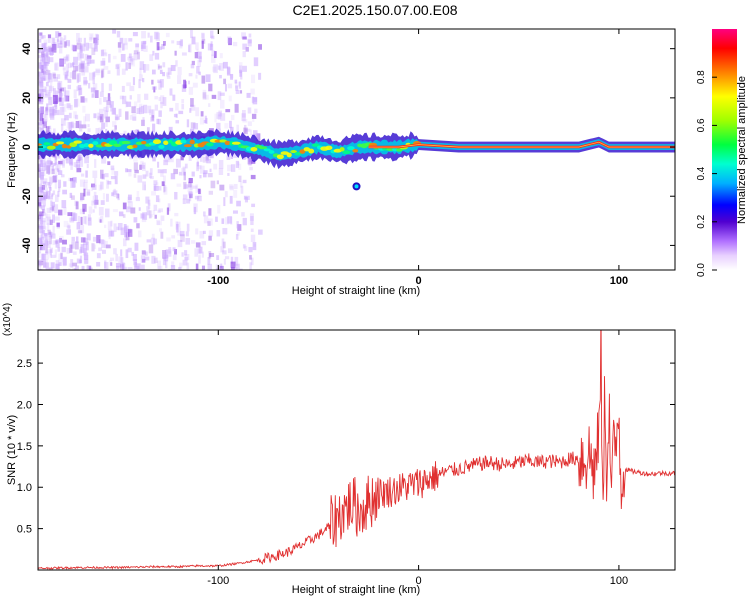 This screenshot has width=750, height=600. I want to click on colorbar-ticks: 0.0 0.2 0.4 0.6 0.8, so click(706, 173).